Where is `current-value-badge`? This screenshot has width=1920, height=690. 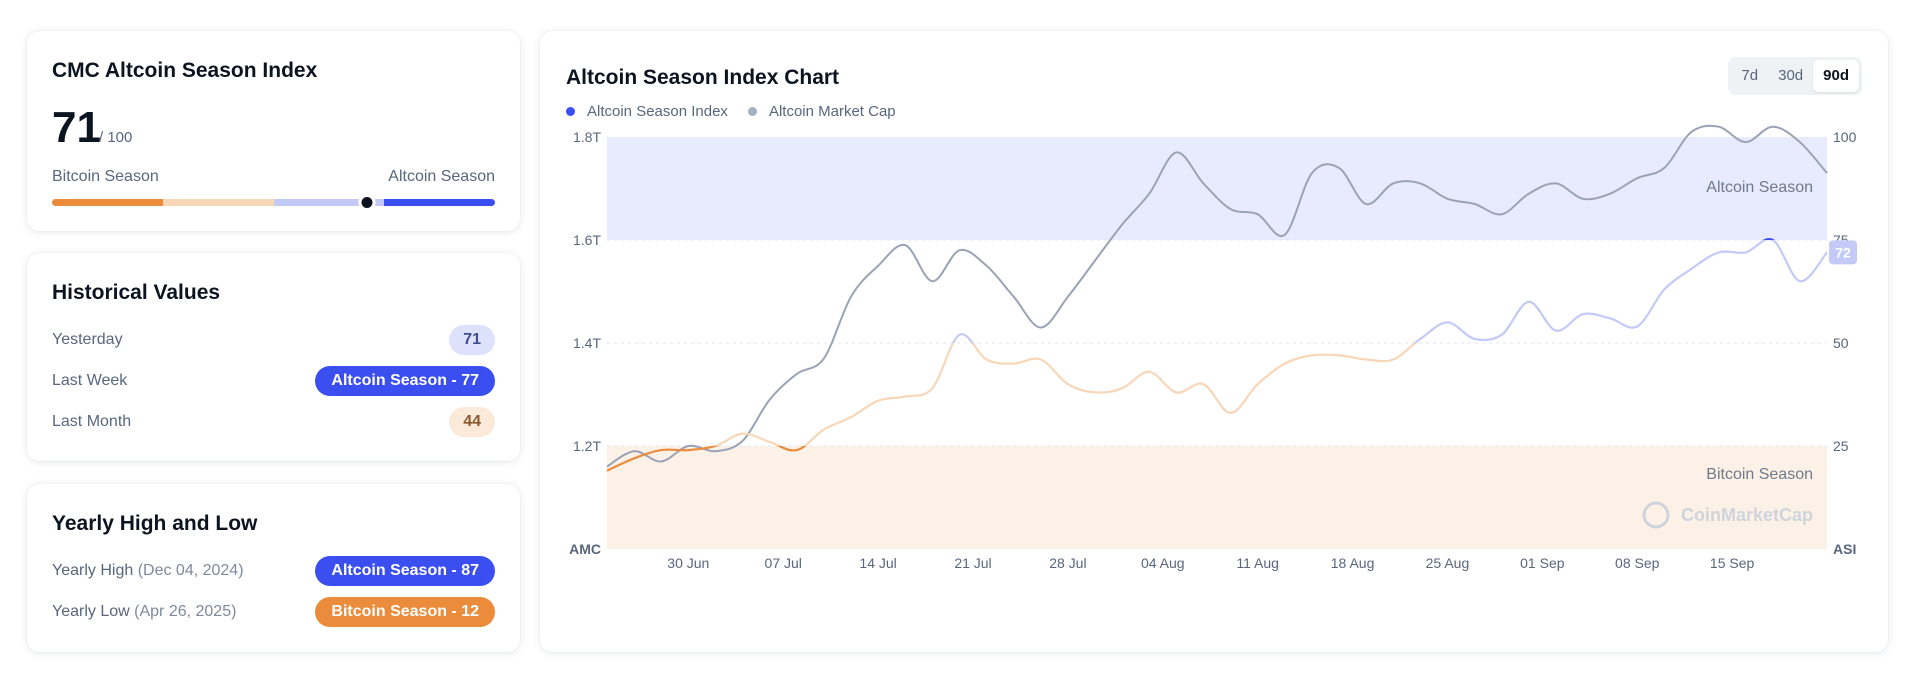
current-value-badge is located at coordinates (1843, 252).